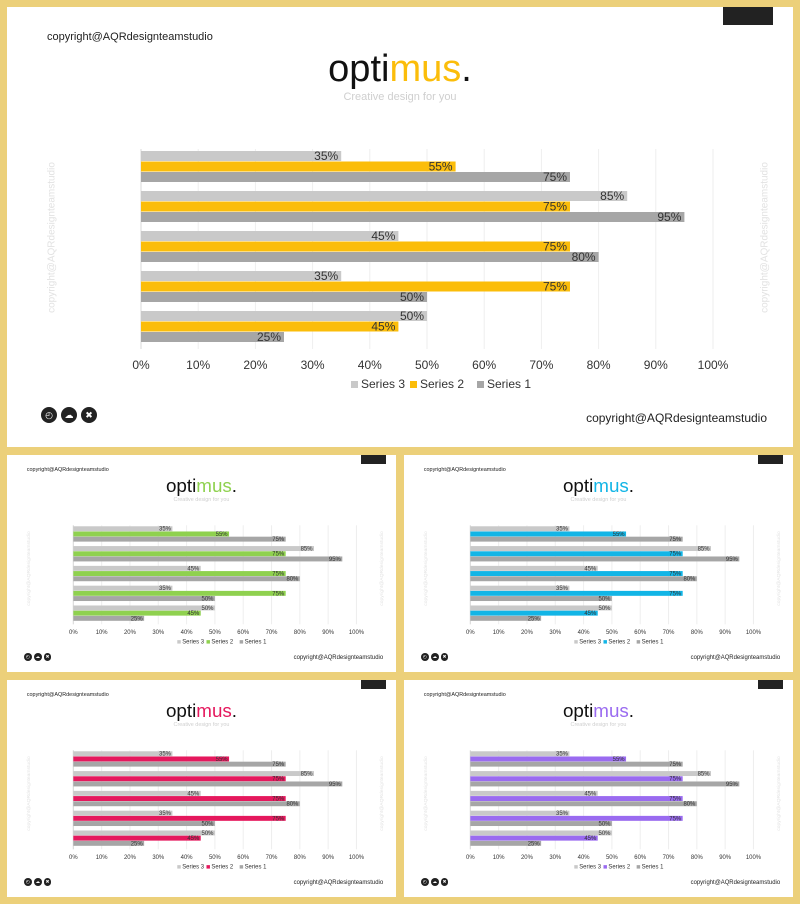  What do you see at coordinates (256, 868) in the screenshot?
I see `legend-label: Series 1` at bounding box center [256, 868].